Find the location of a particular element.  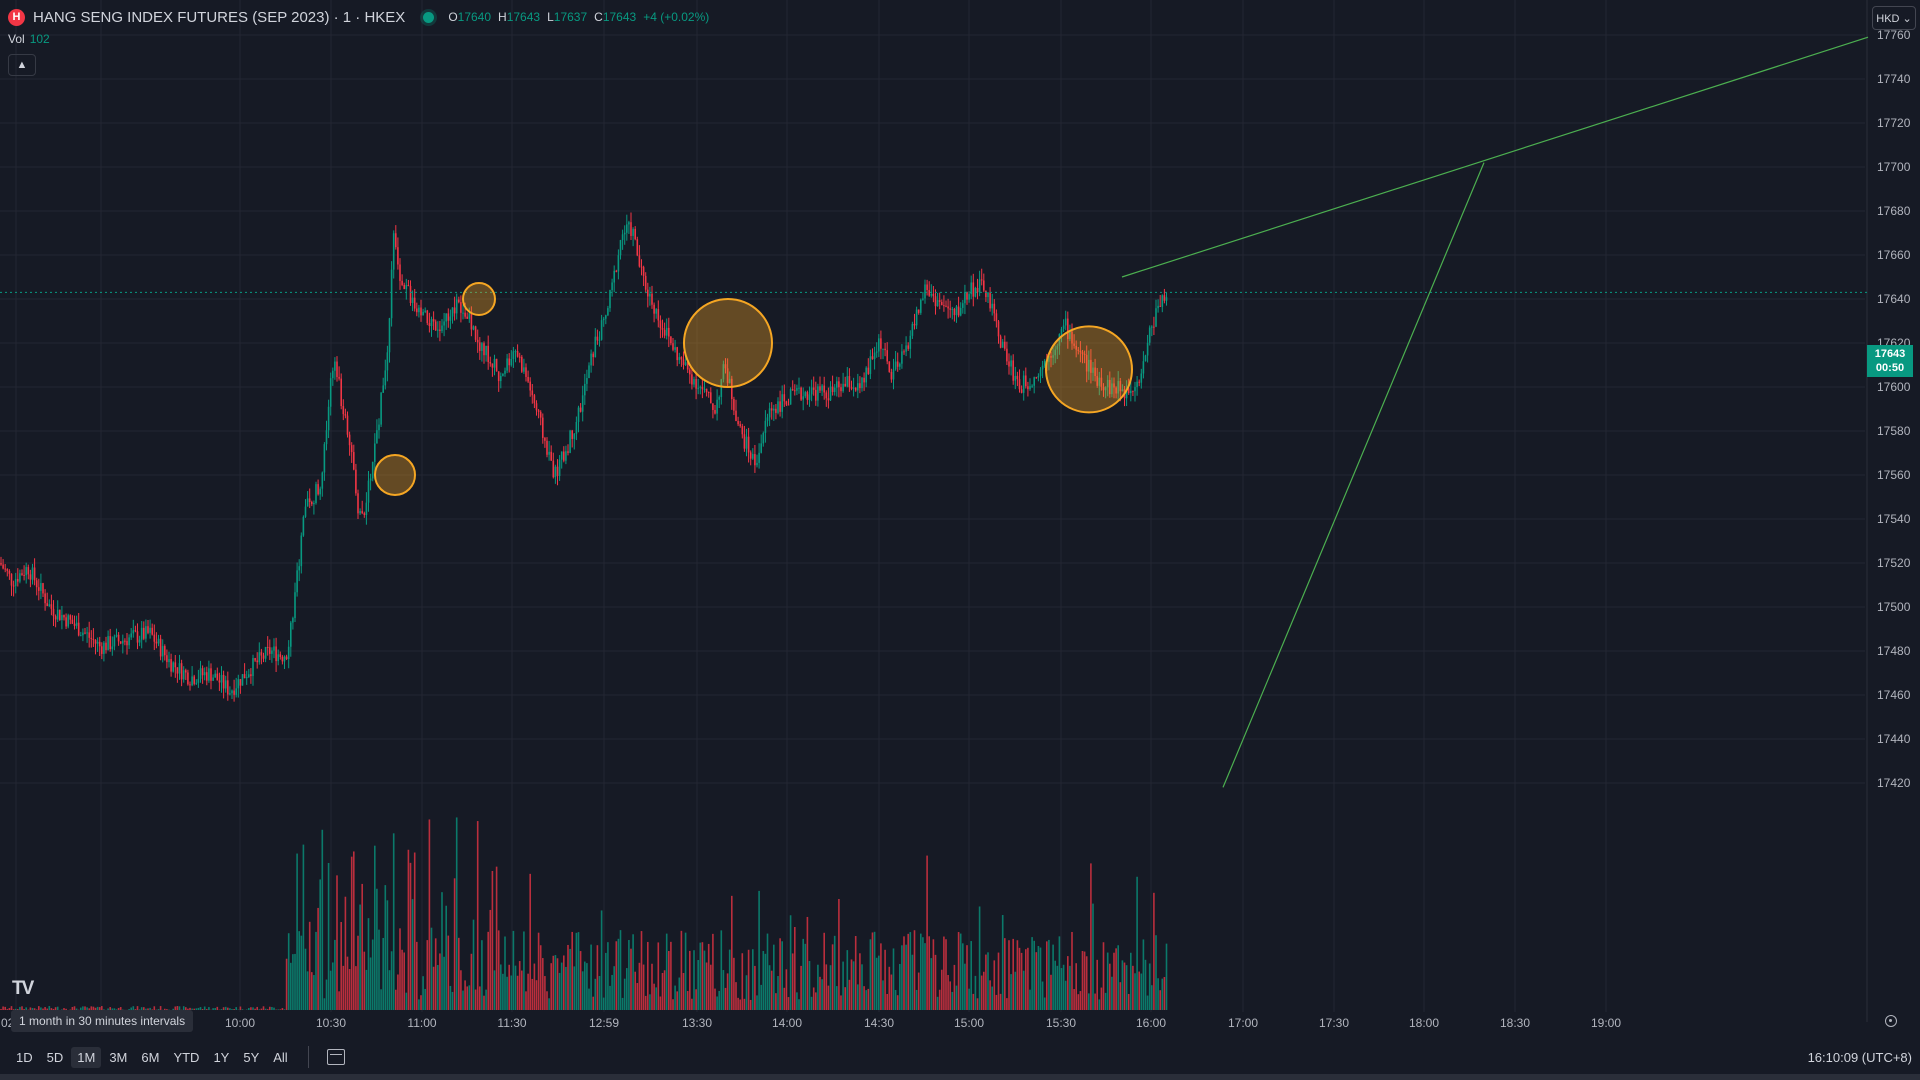

currency-selector: HKD ⌄ is located at coordinates (1894, 18).